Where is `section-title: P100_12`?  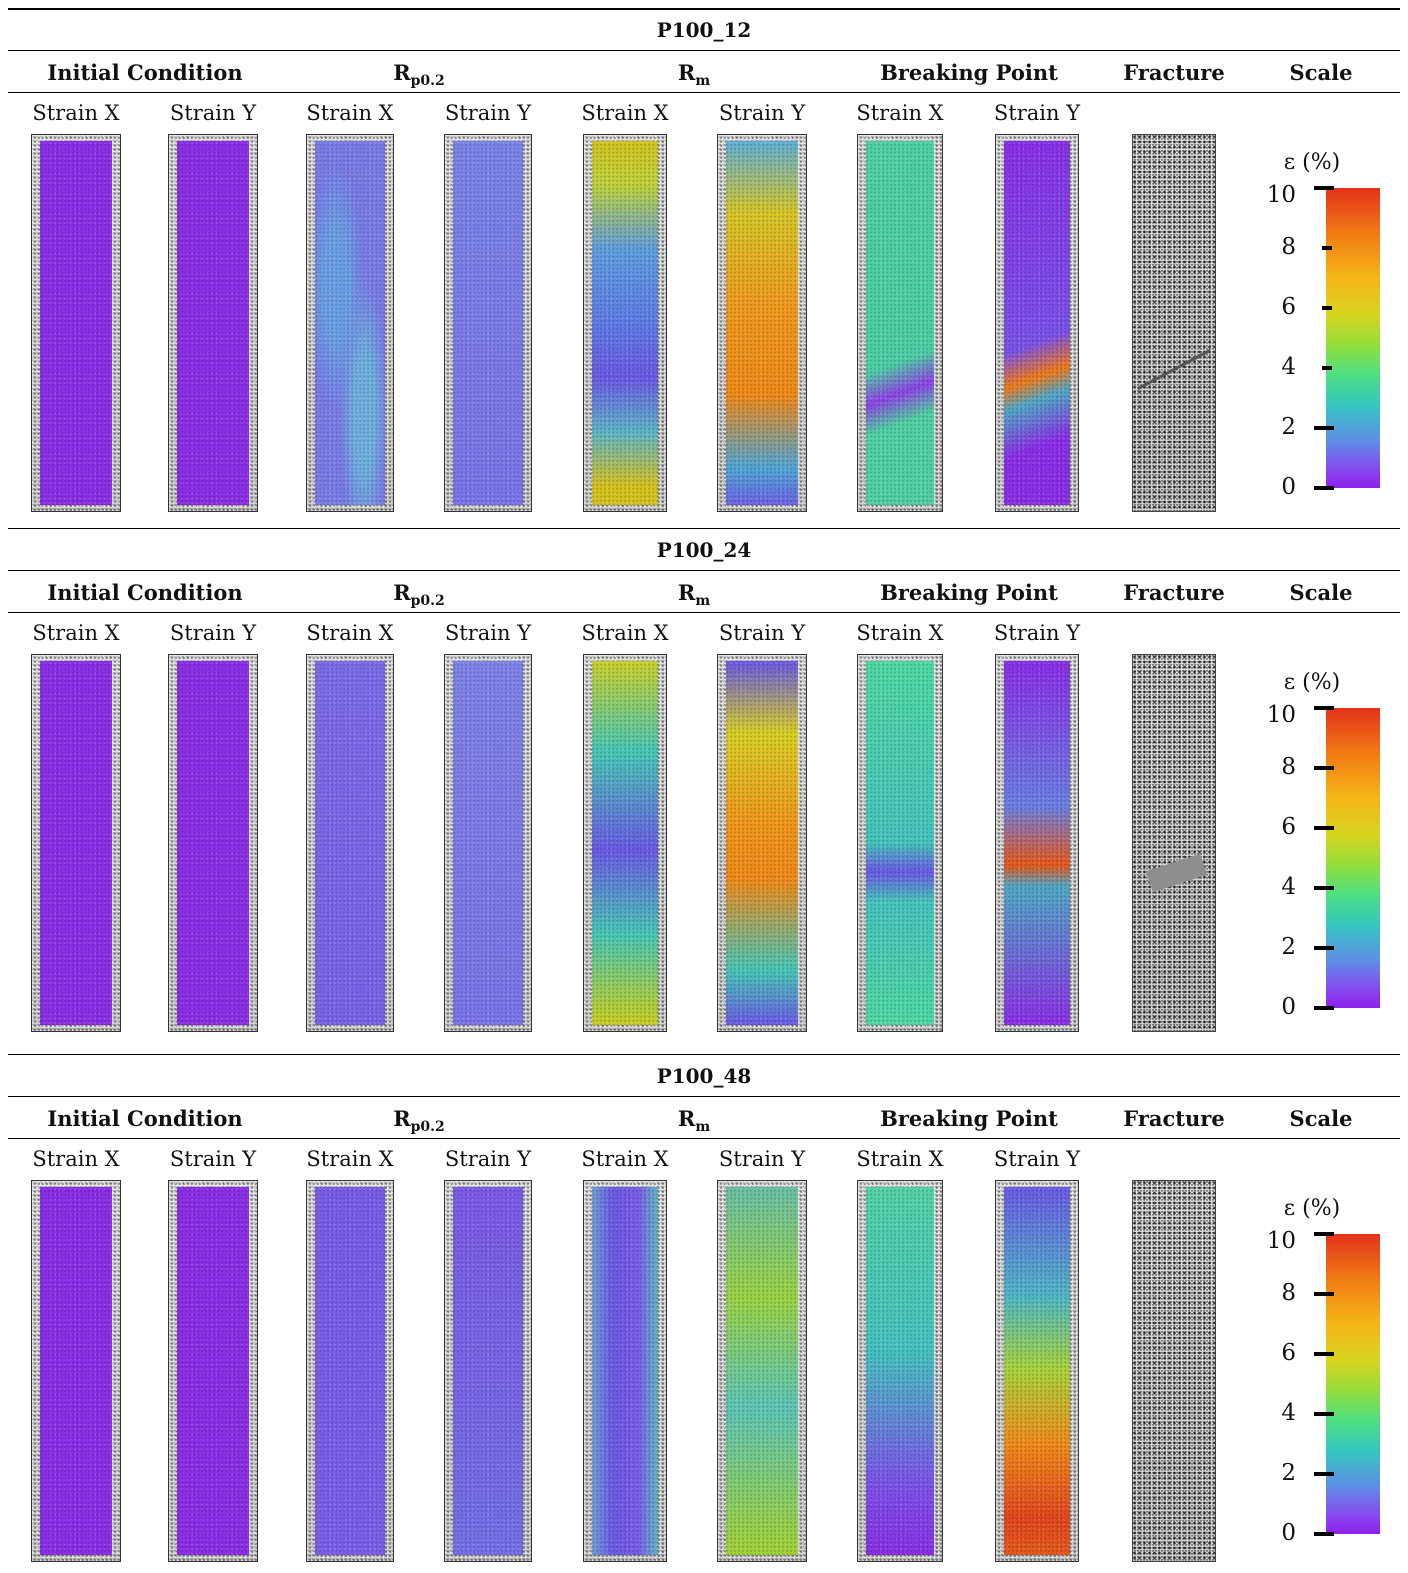
section-title: P100_12 is located at coordinates (704, 30).